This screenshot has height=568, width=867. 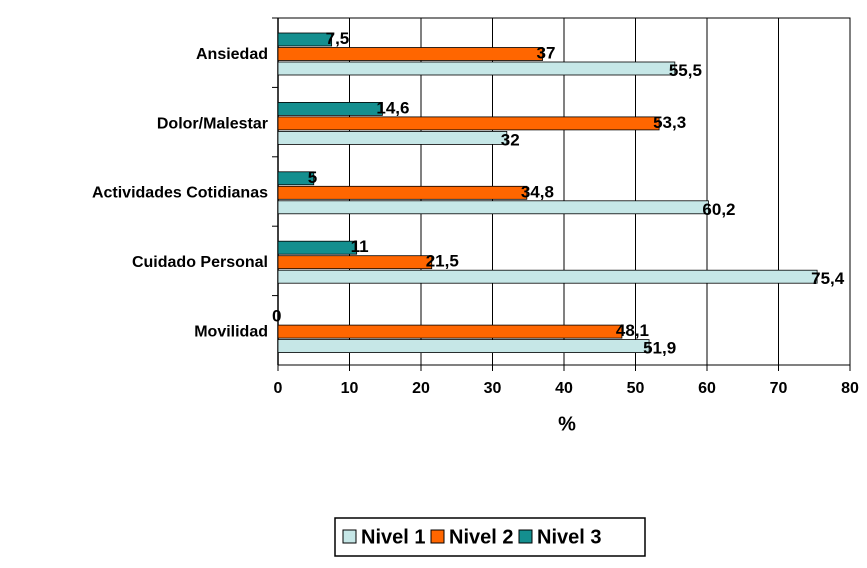 I want to click on legend-box, so click(x=490, y=537).